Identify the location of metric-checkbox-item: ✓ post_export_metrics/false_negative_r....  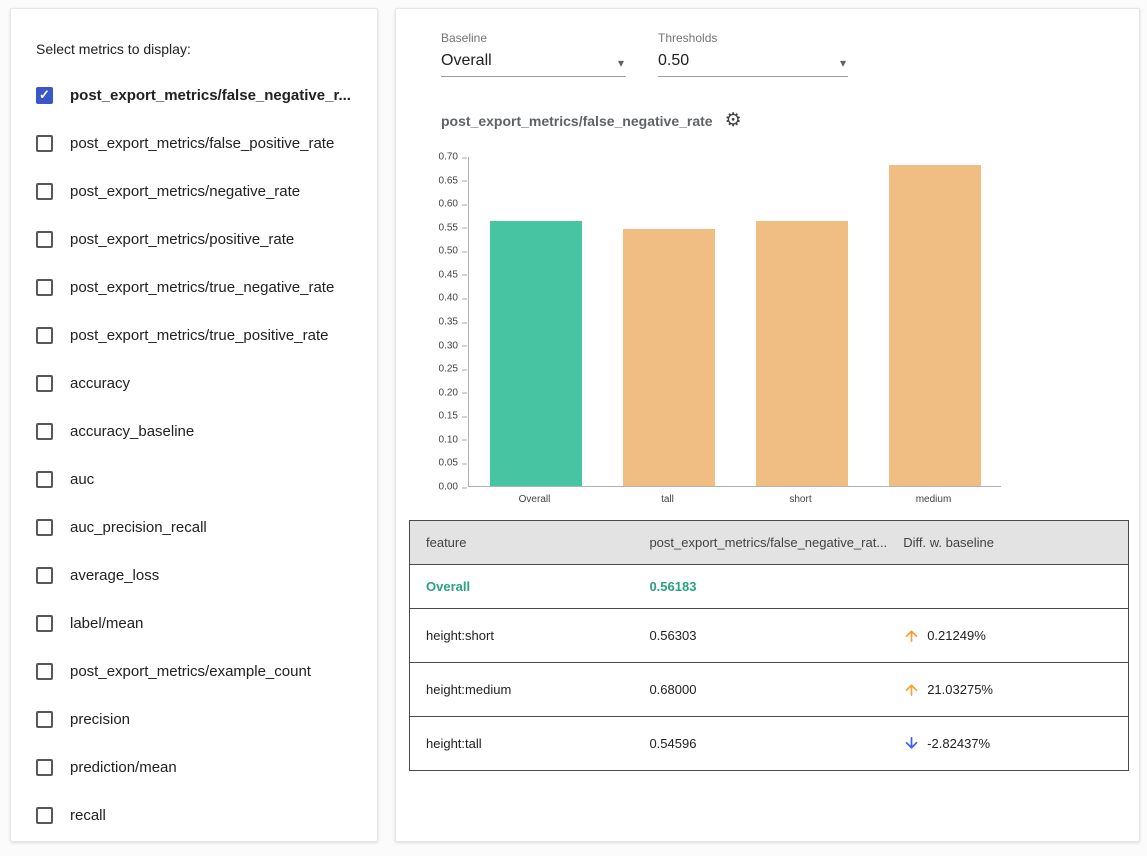
(197, 95).